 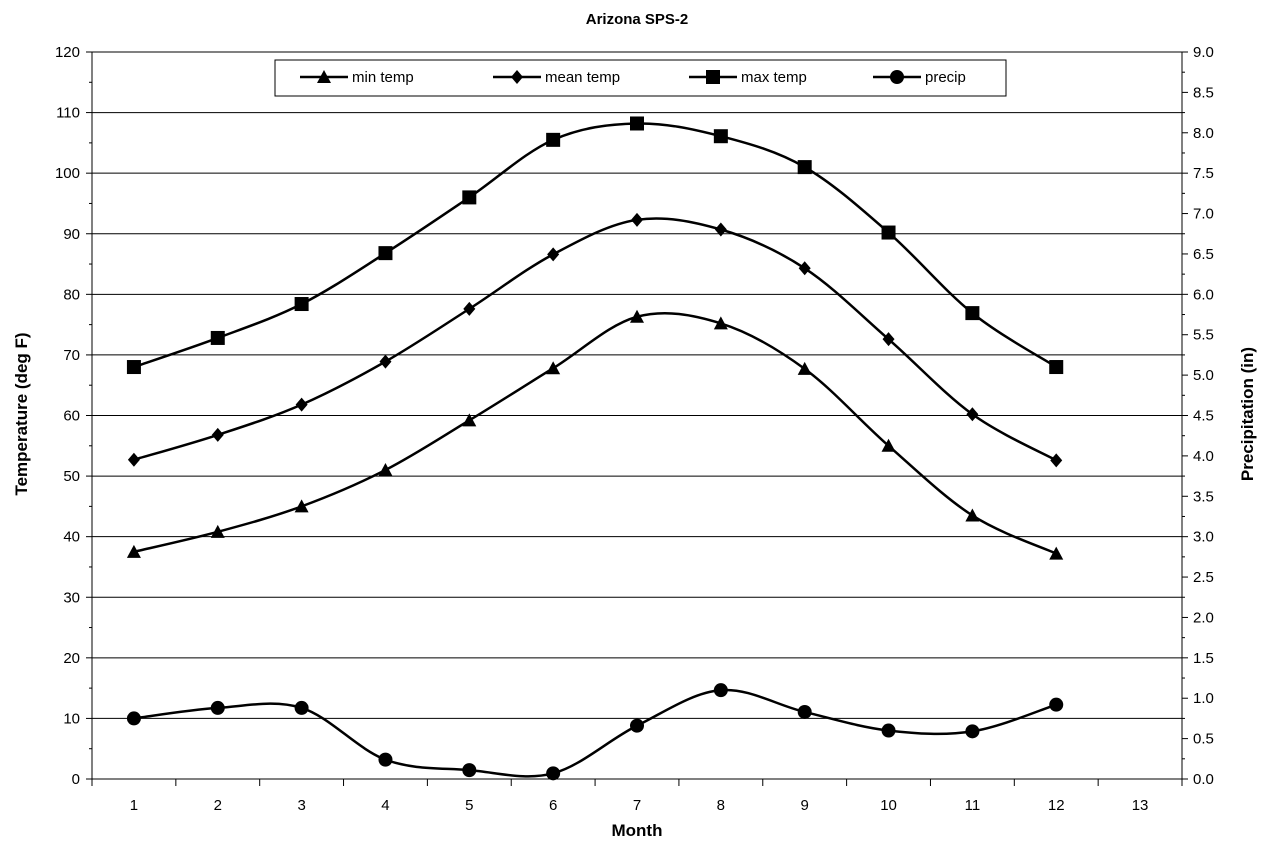 What do you see at coordinates (1203, 456) in the screenshot?
I see `y2-tick-label: 4.0` at bounding box center [1203, 456].